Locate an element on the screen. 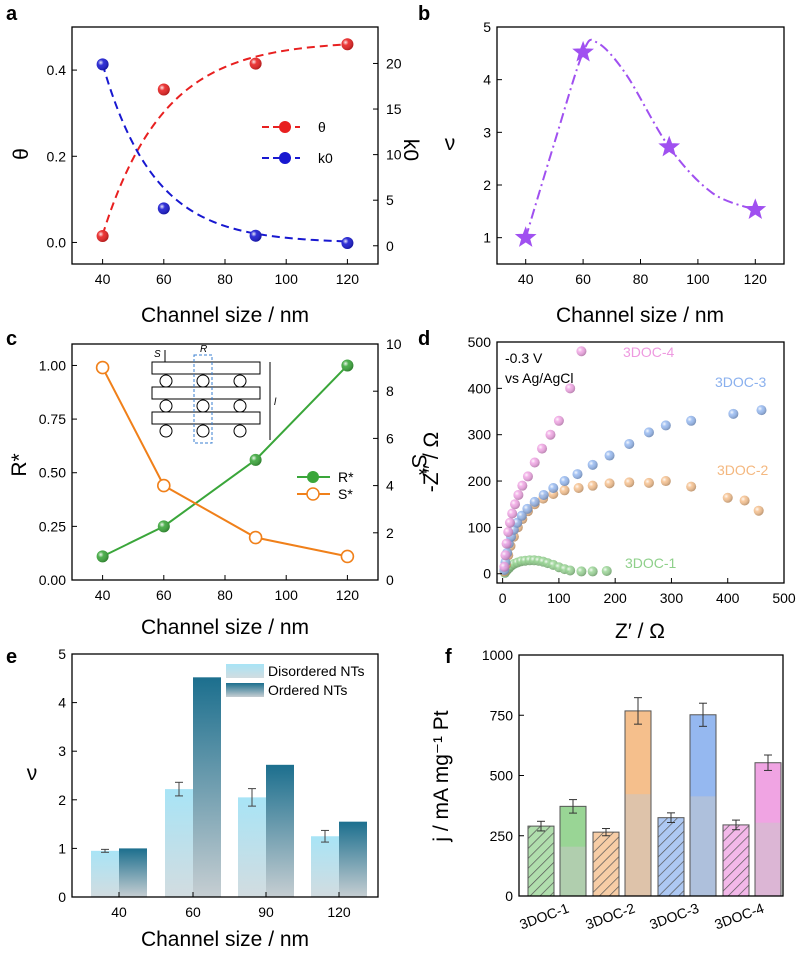  panel-c-legend: R* S* is located at coordinates (325, 485).